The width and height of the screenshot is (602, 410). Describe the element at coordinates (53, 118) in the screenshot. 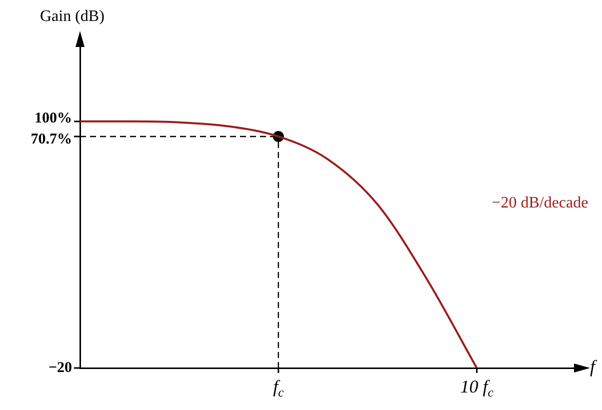

I see `text: 100%` at that location.